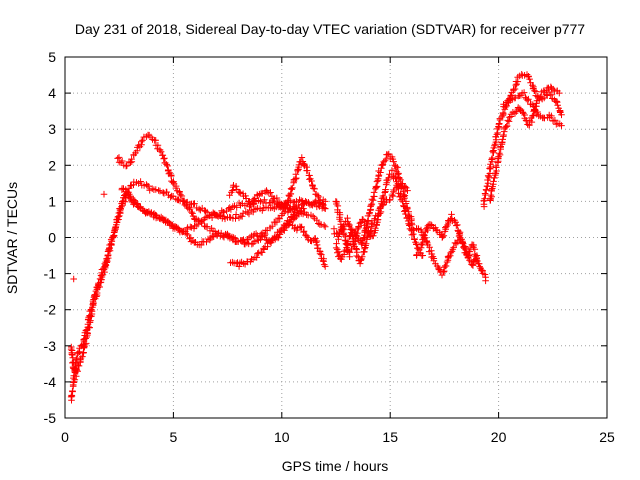  What do you see at coordinates (52, 201) in the screenshot?
I see `y-tick-label: 1` at bounding box center [52, 201].